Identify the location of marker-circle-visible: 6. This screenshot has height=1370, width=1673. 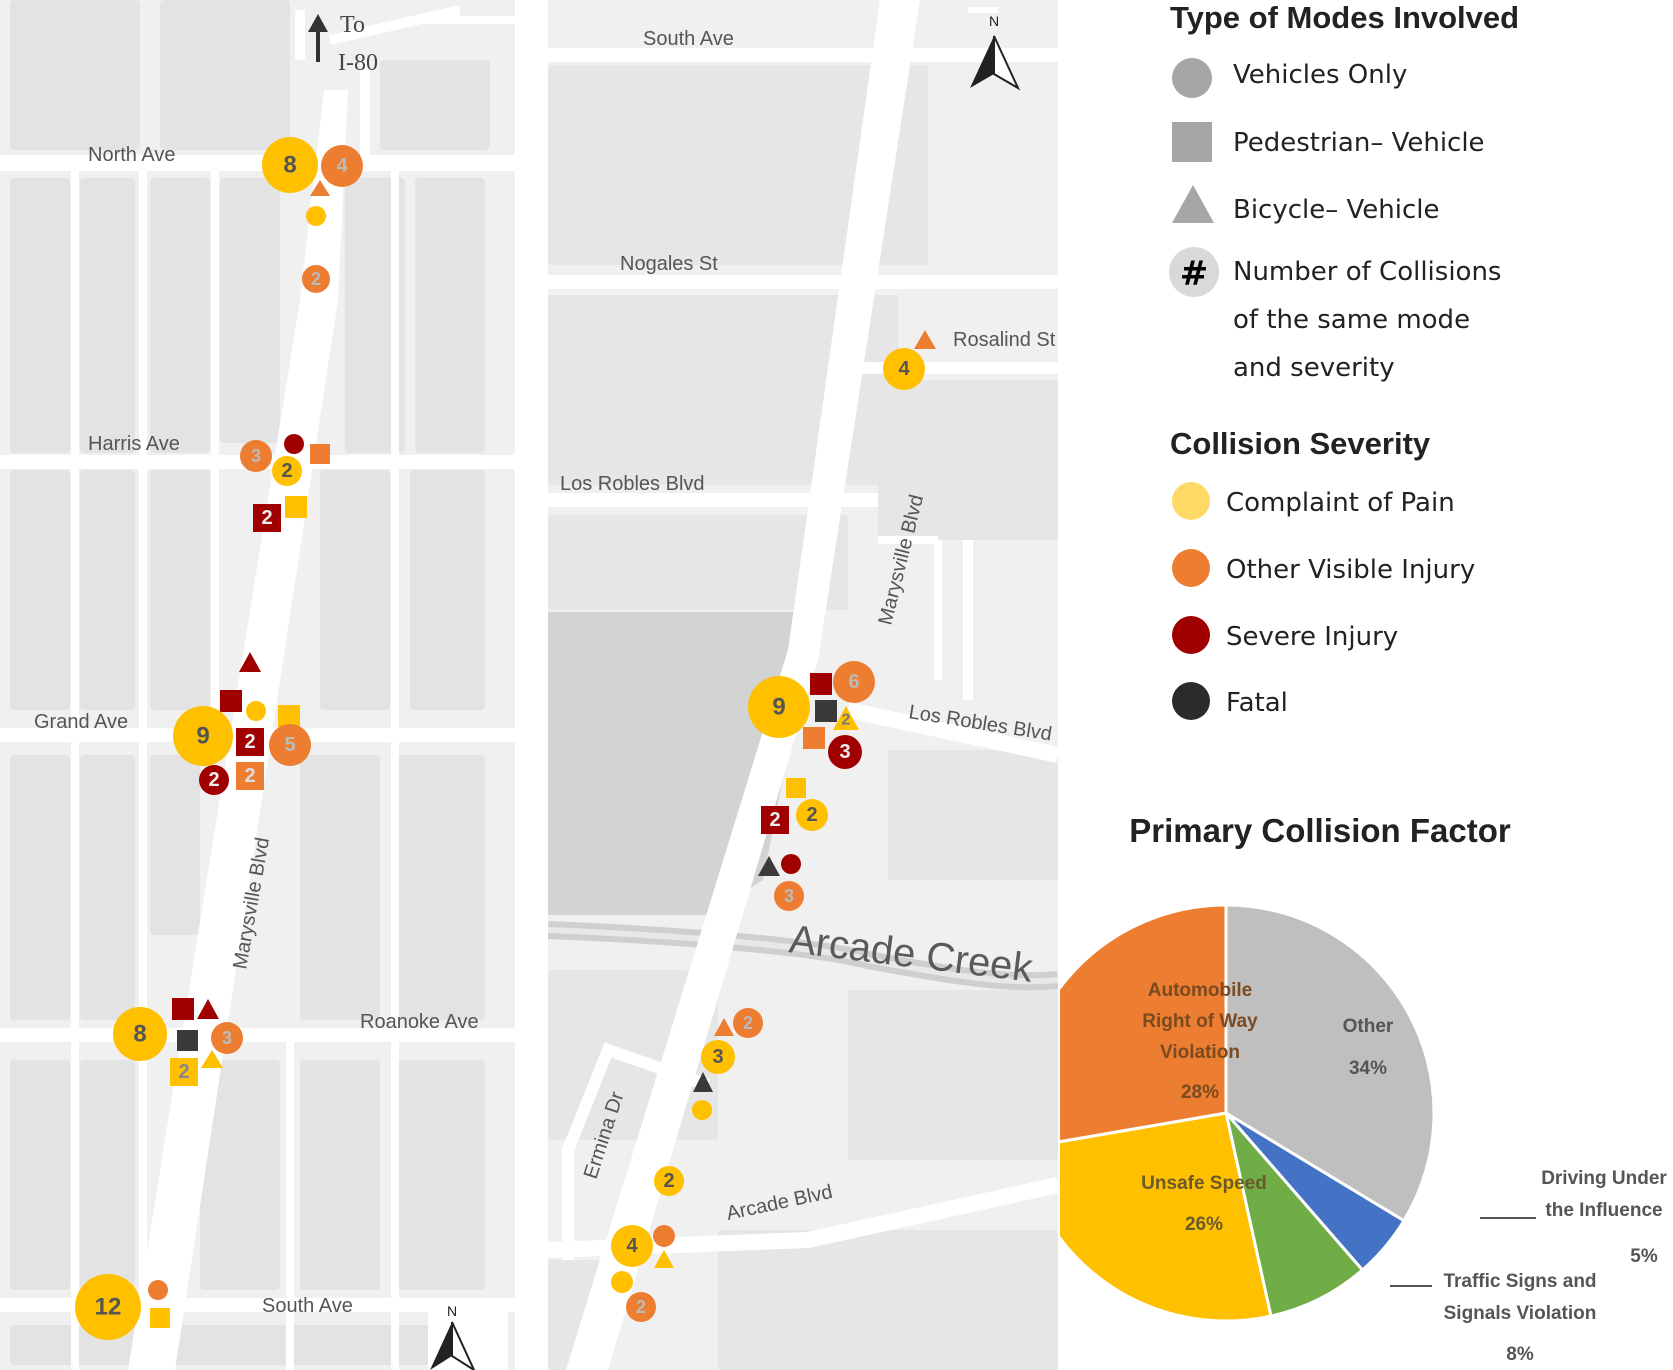
(854, 682).